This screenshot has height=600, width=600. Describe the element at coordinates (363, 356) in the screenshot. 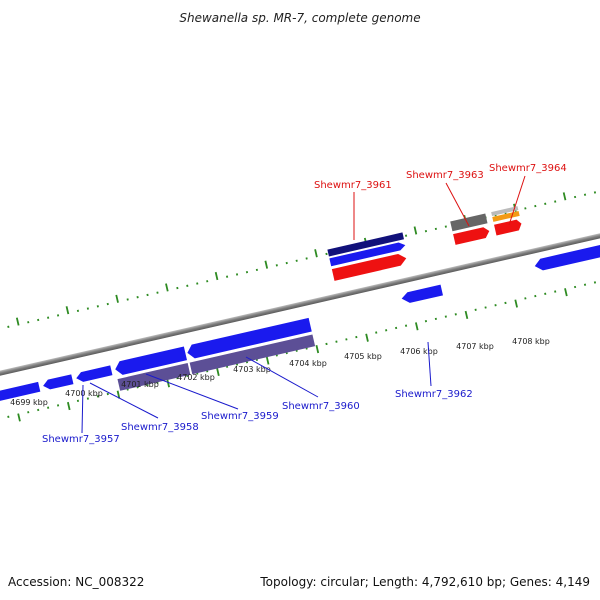

I see `tick-label: 4705 kbp` at that location.